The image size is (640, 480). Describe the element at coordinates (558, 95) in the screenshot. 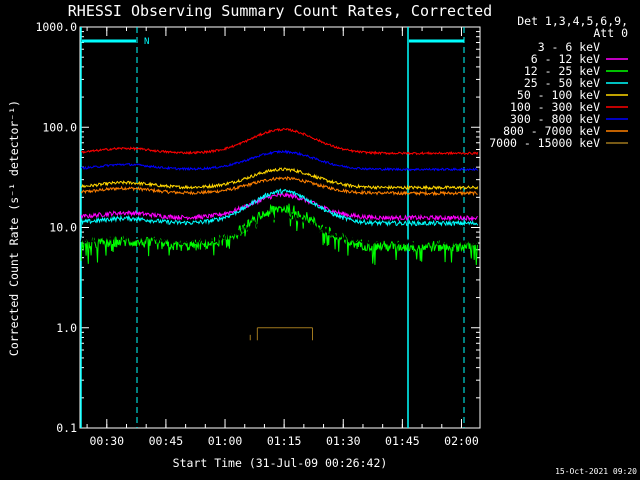

I see `legend-label: 50 - 100 keV` at that location.